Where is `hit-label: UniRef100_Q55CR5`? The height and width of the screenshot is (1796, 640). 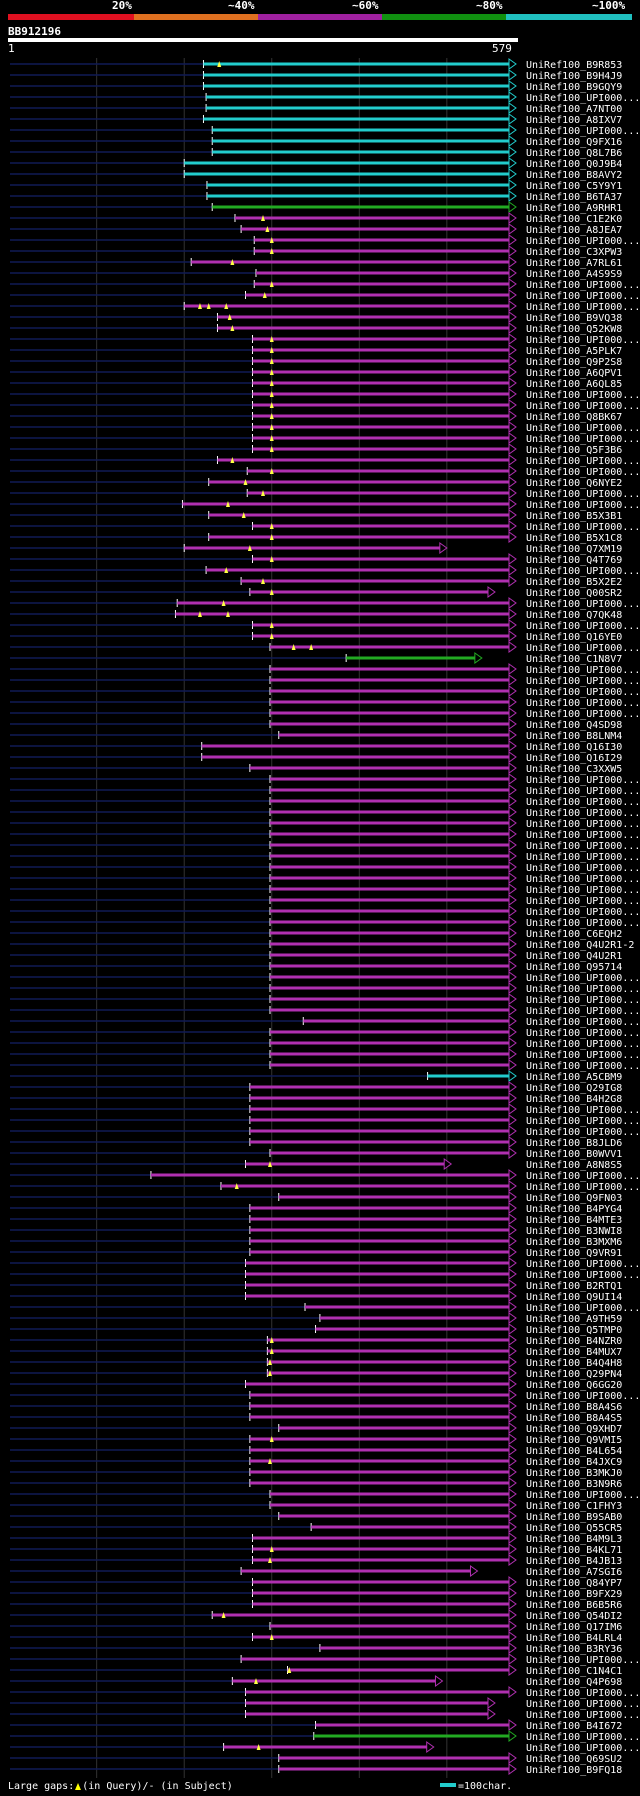 hit-label: UniRef100_Q55CR5 is located at coordinates (574, 1528).